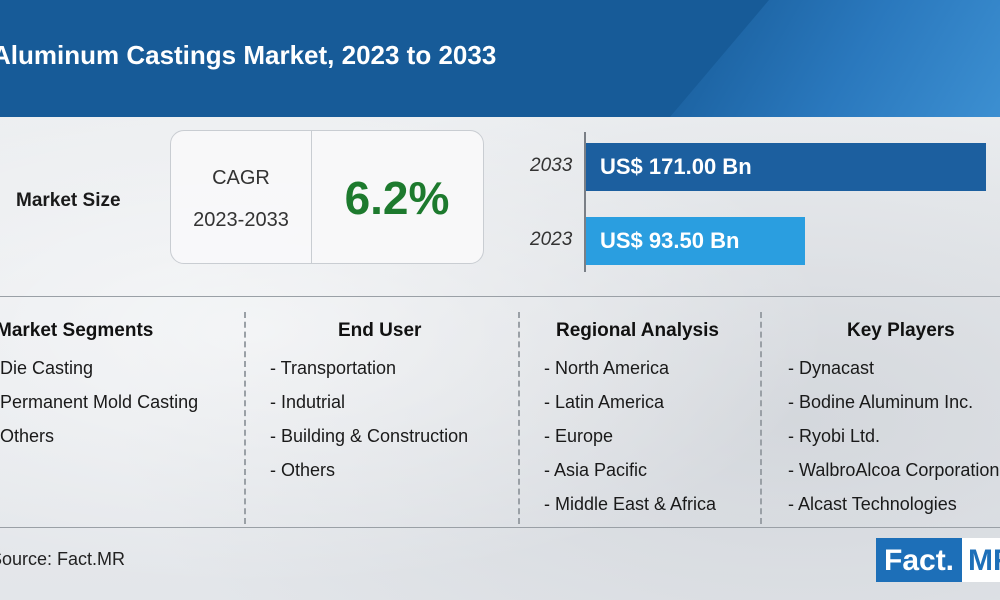 The height and width of the screenshot is (600, 1000). I want to click on bar-2023: US$ 93.50 Bn, so click(695, 241).